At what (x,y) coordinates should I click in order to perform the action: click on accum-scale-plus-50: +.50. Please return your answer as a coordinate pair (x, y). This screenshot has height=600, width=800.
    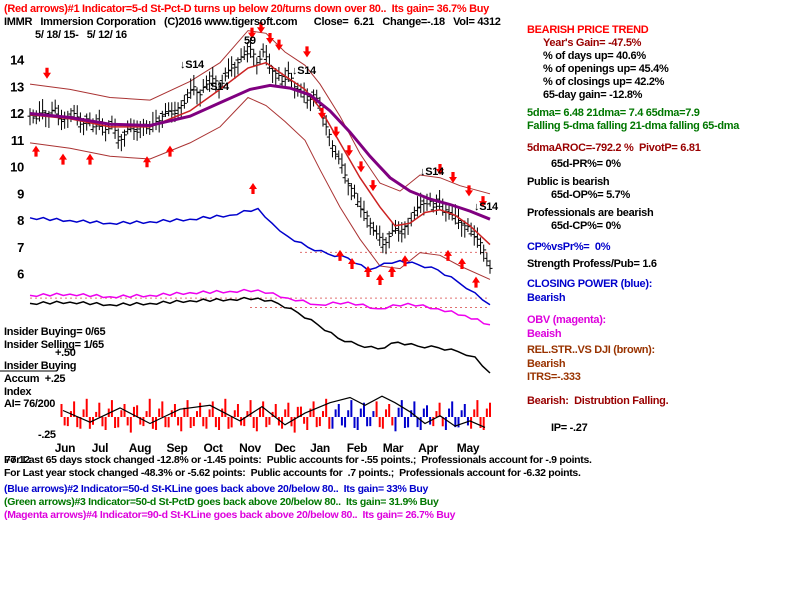
    Looking at the image, I should click on (65, 353).